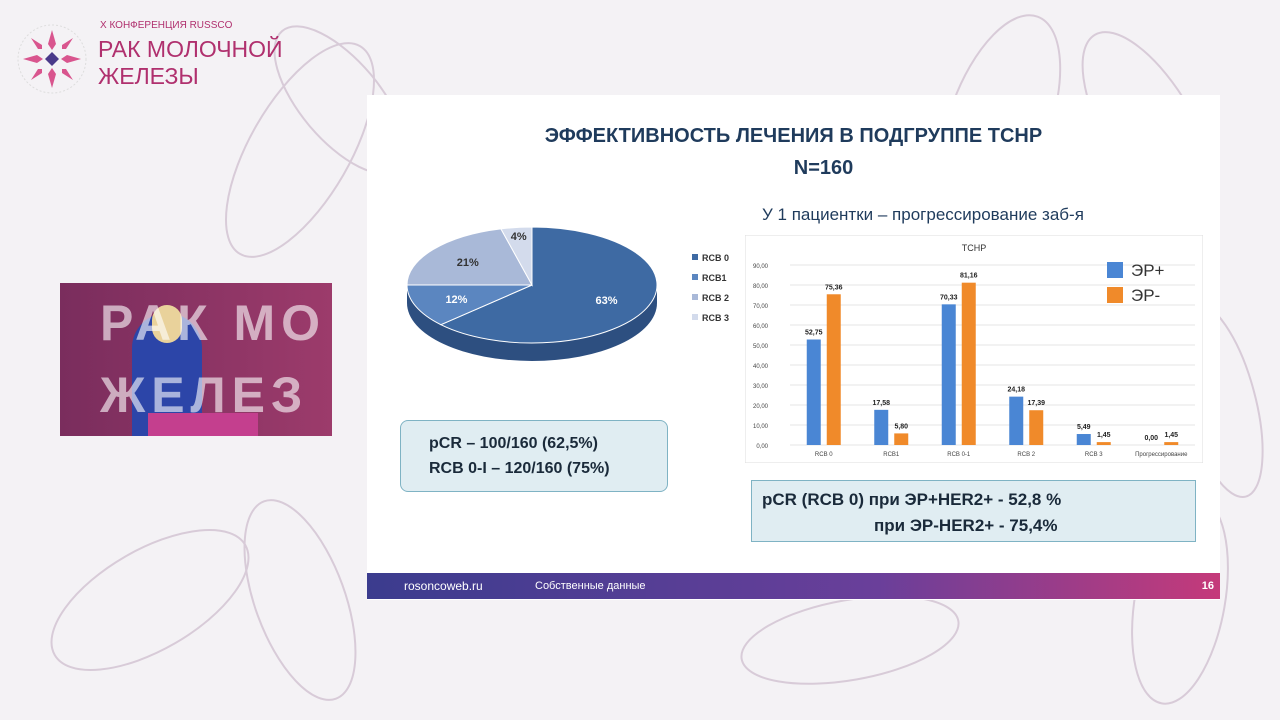  I want to click on conference-subtitle: X КОНФЕРЕНЦИЯ RUSSCO, so click(166, 25).